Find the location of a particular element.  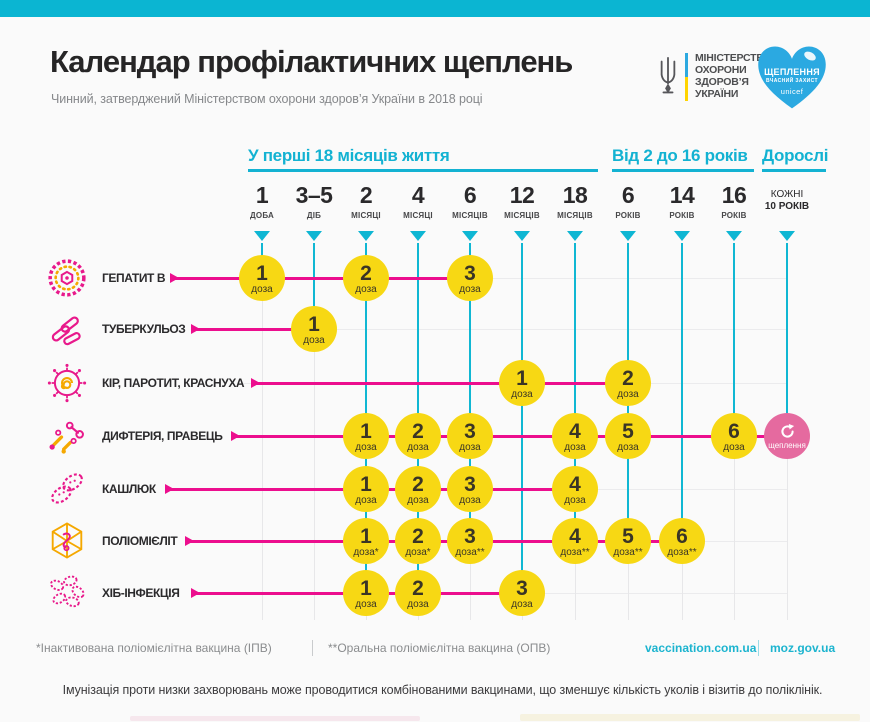

hepatitis-b-virus-icon is located at coordinates (67, 278).